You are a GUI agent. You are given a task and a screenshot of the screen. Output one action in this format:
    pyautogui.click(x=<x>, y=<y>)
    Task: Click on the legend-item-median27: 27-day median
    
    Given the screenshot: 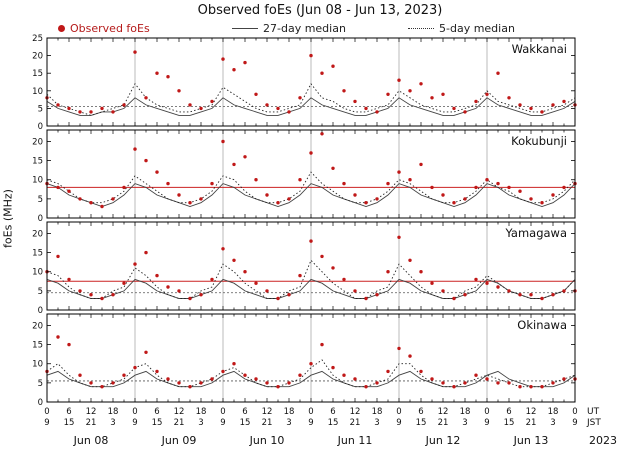 What is the action you would take?
    pyautogui.click(x=289, y=28)
    